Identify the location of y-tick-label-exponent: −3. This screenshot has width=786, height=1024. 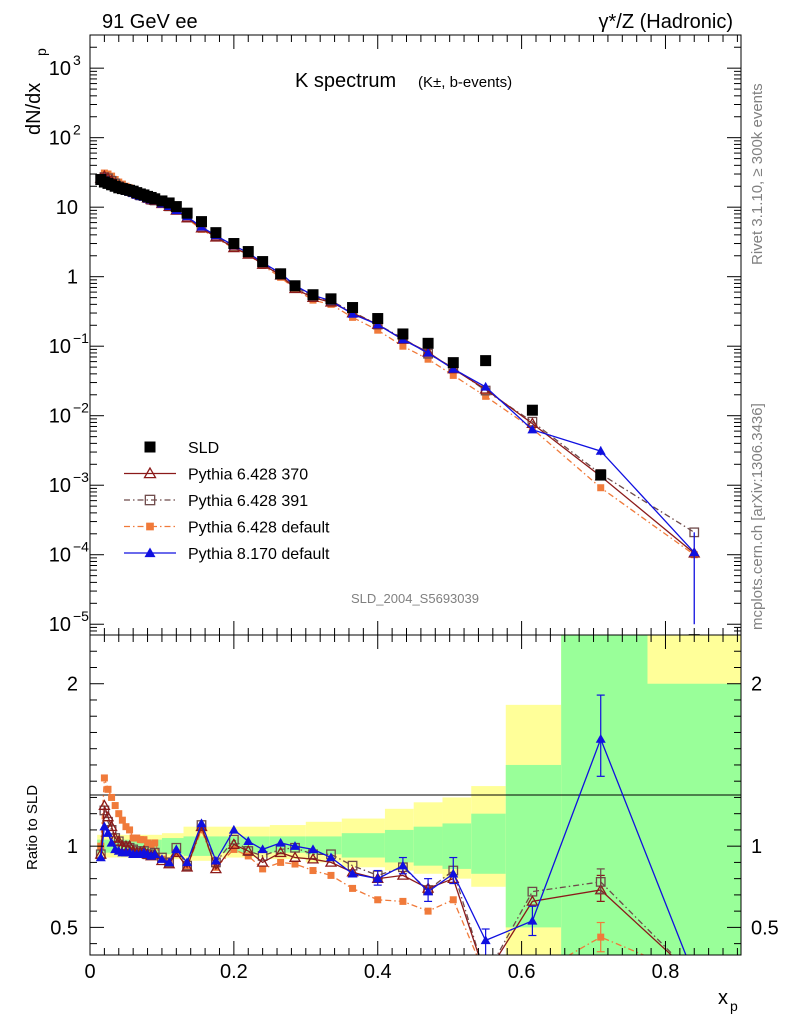
(81, 477).